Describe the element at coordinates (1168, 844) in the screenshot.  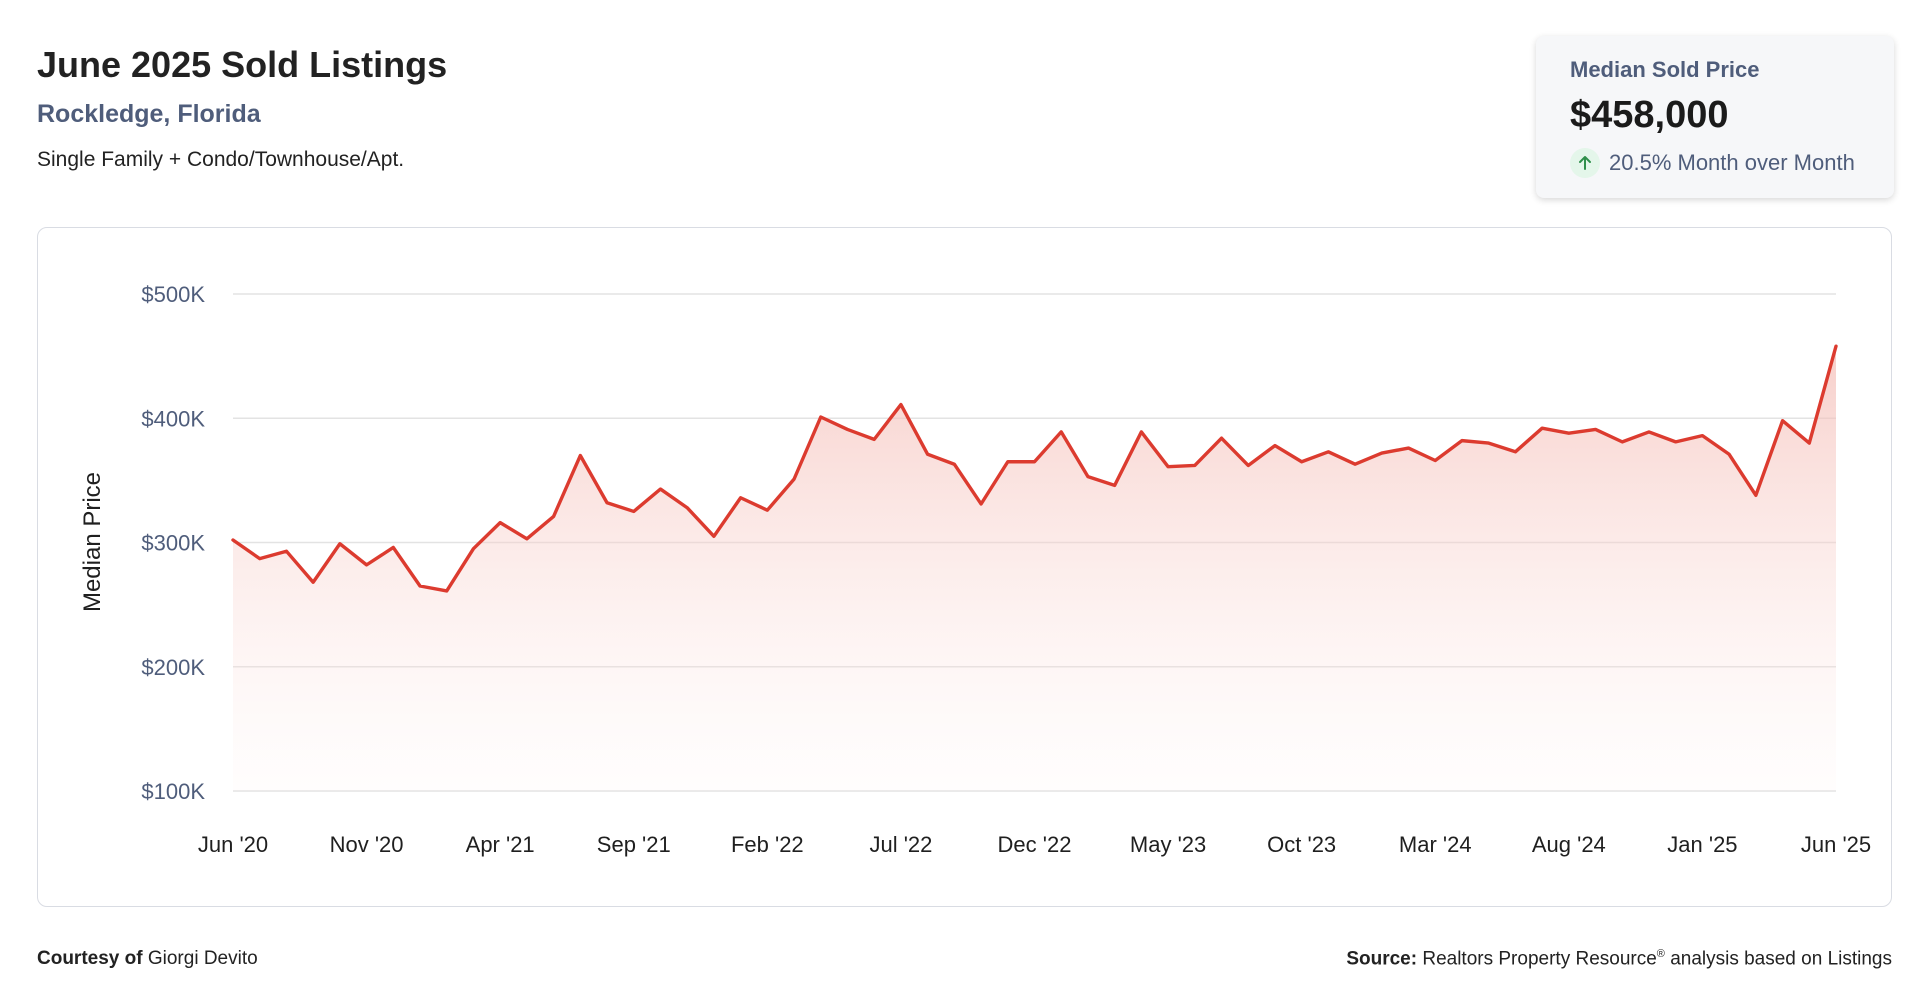
I see `x-tick-label: May '23` at that location.